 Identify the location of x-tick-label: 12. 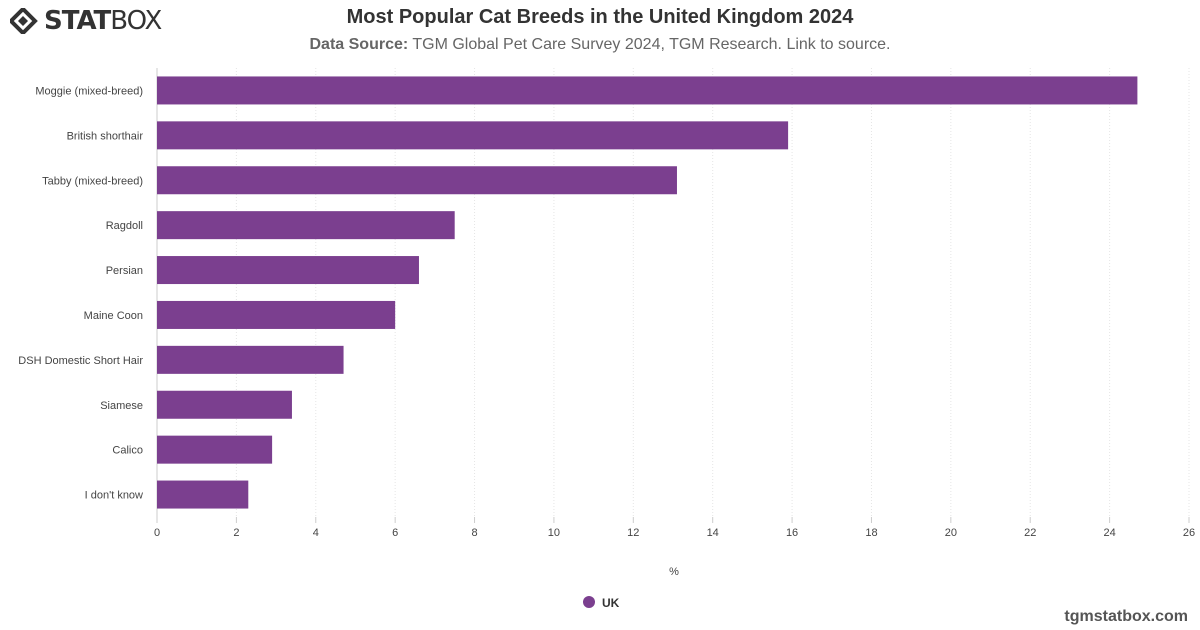
(633, 533).